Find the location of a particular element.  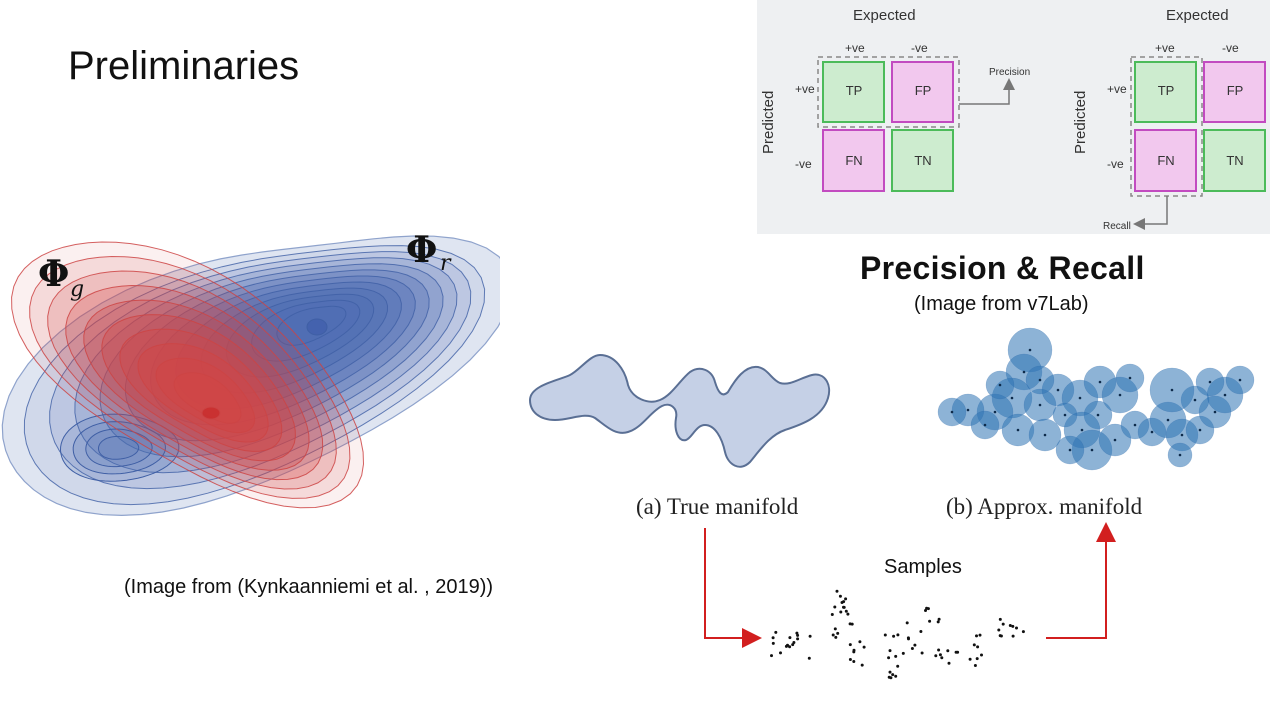

precision-recall-source: (Image from v7Lab) is located at coordinates (1001, 304).